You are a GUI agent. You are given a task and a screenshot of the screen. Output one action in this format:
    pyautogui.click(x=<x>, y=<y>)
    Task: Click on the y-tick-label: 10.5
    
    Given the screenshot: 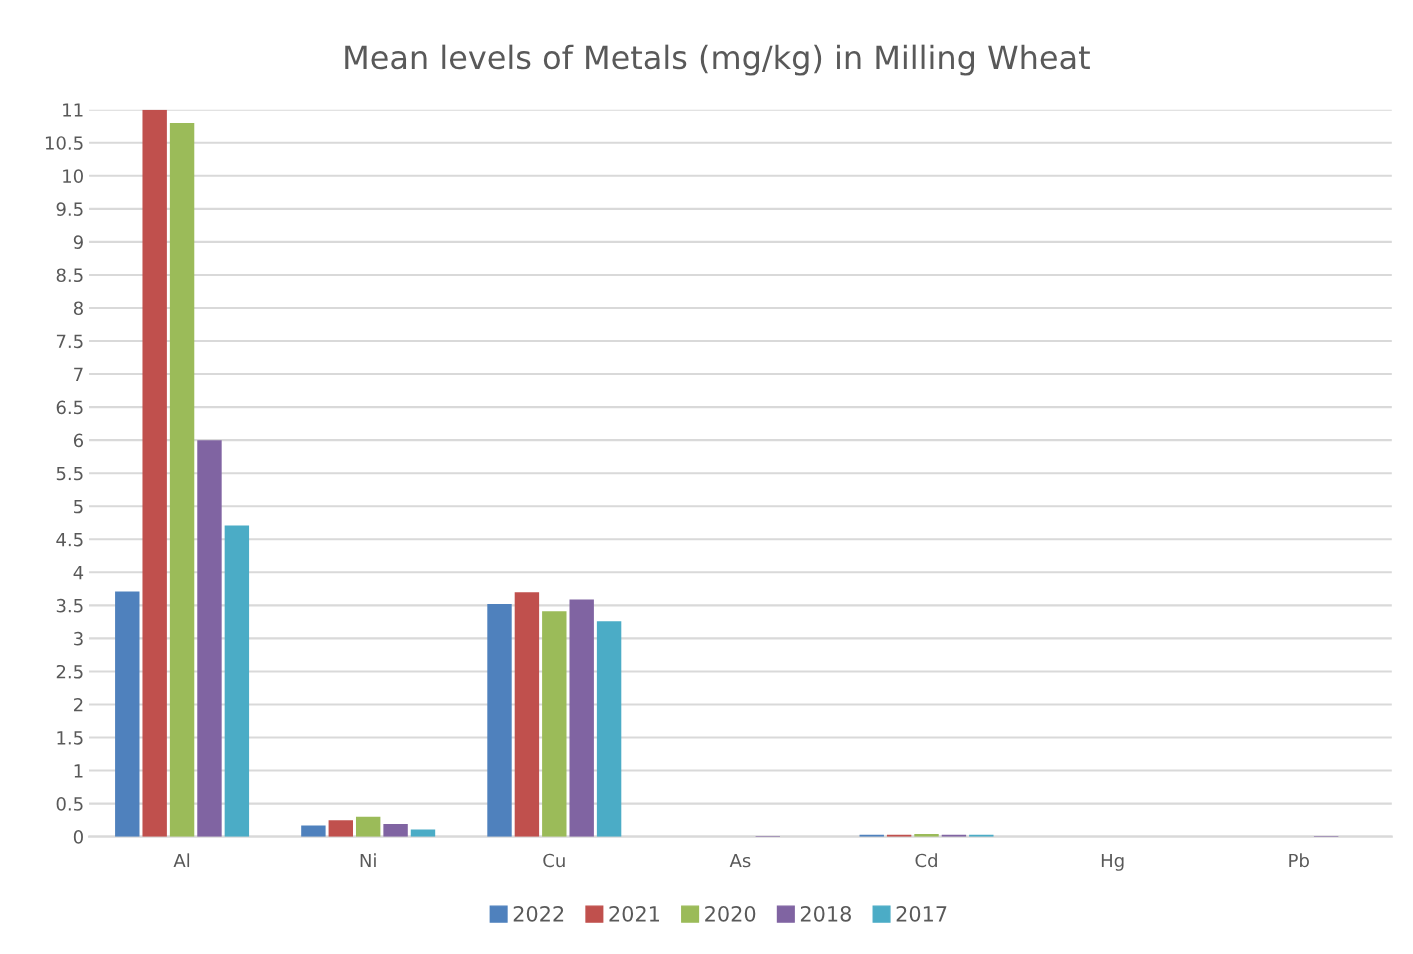 What is the action you would take?
    pyautogui.click(x=64, y=143)
    